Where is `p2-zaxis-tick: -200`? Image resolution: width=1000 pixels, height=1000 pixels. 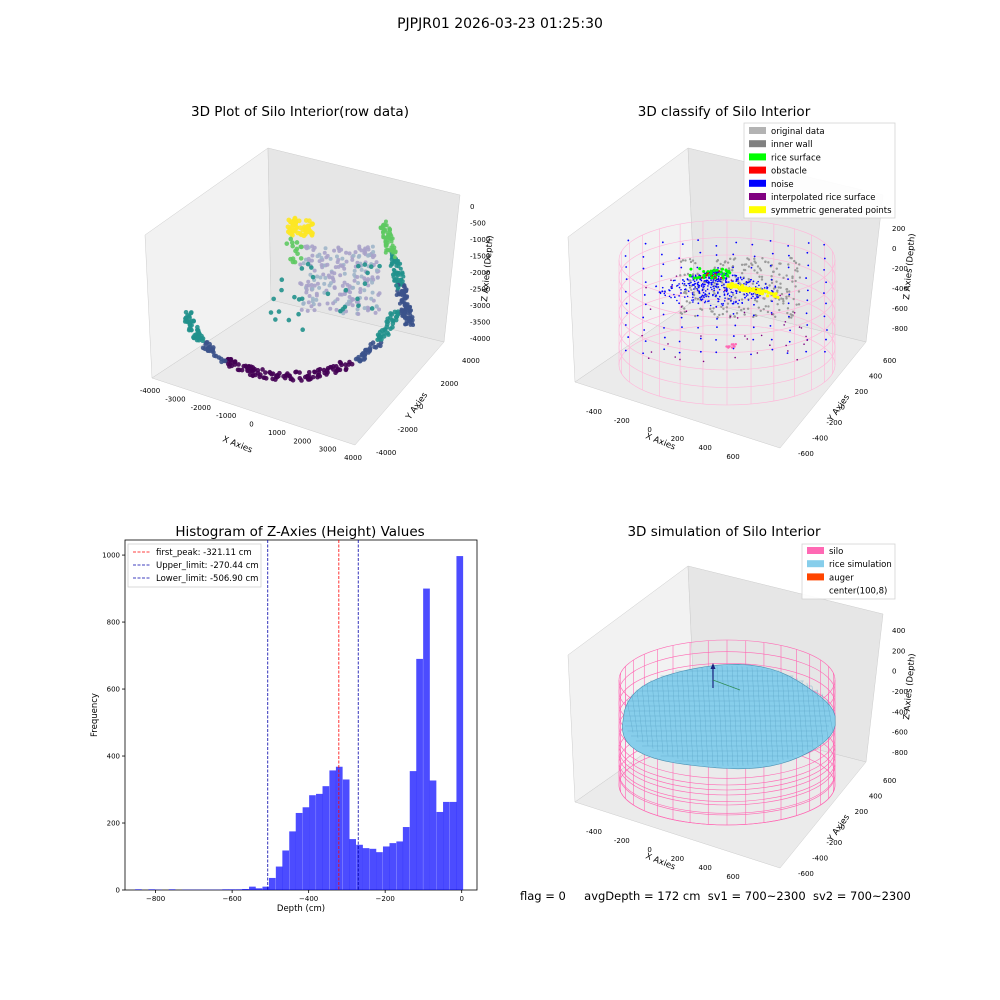 p2-zaxis-tick: -200 is located at coordinates (900, 269).